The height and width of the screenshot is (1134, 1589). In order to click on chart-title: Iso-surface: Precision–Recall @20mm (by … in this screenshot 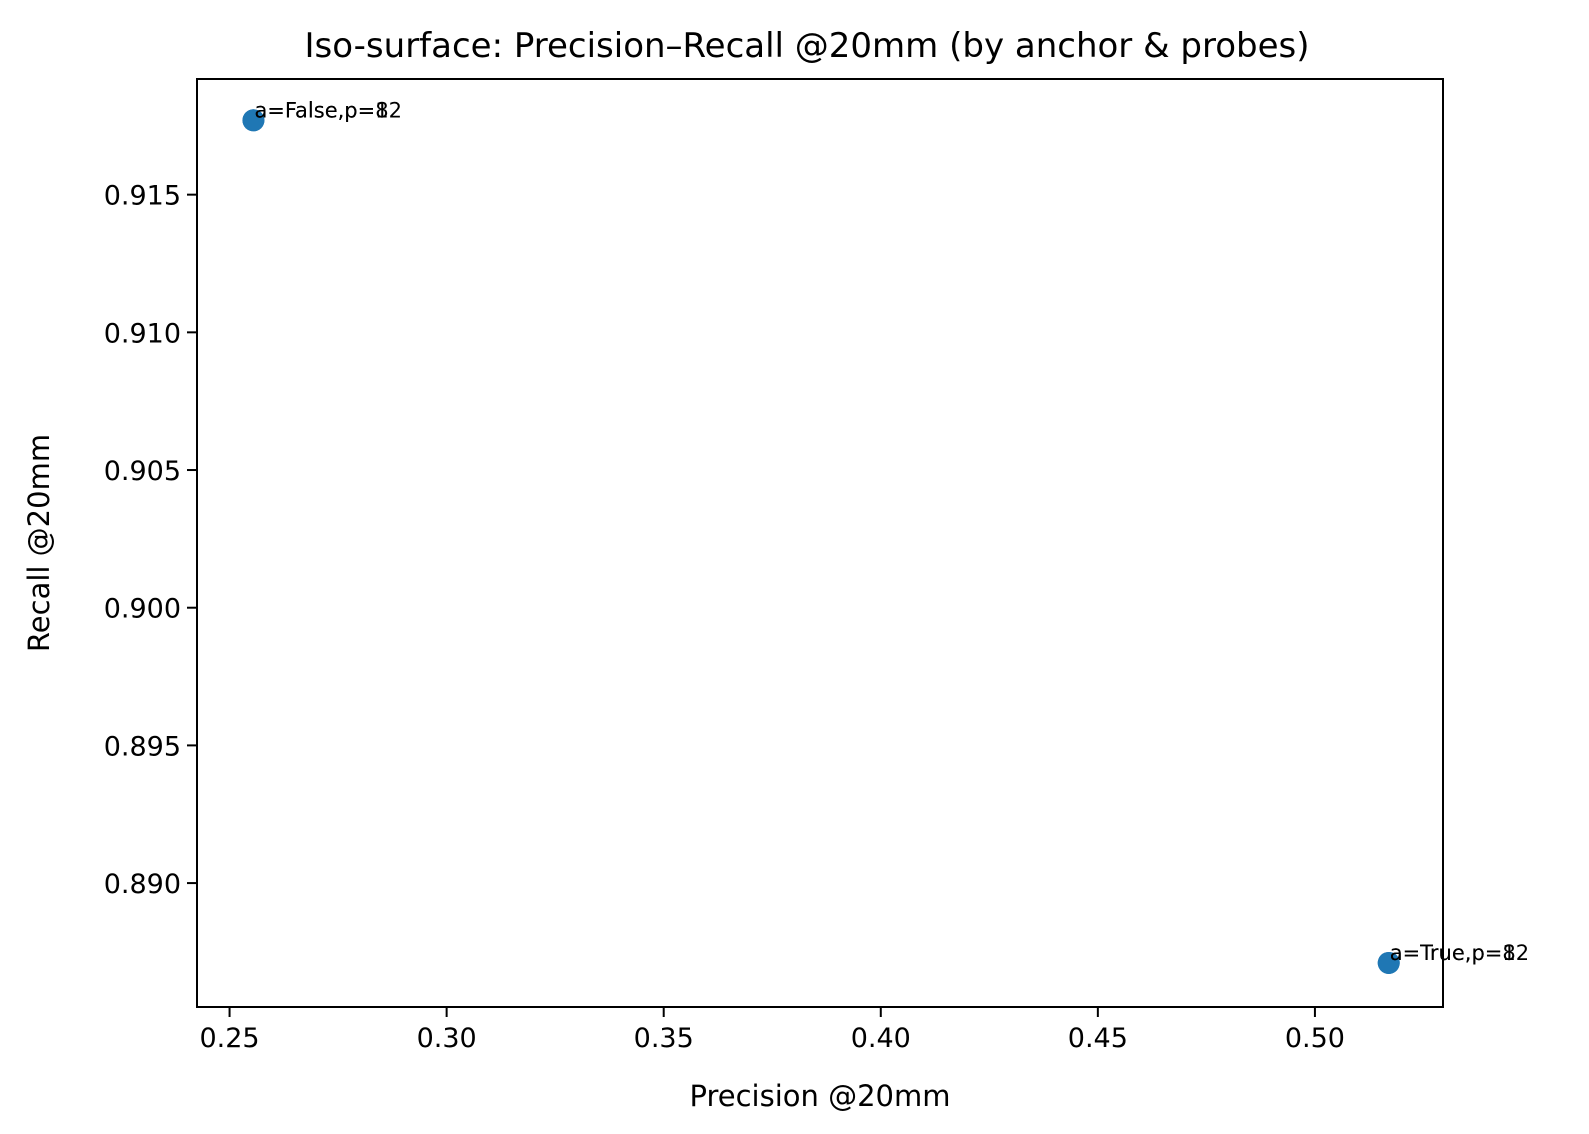, I will do `click(806, 46)`.